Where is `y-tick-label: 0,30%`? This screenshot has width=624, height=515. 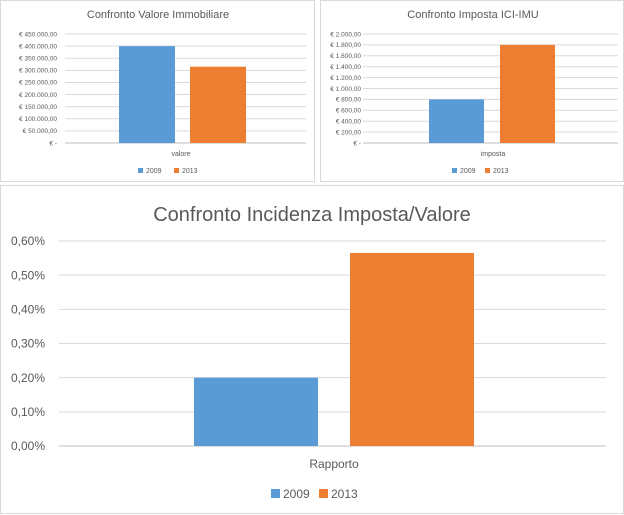 y-tick-label: 0,30% is located at coordinates (28, 344).